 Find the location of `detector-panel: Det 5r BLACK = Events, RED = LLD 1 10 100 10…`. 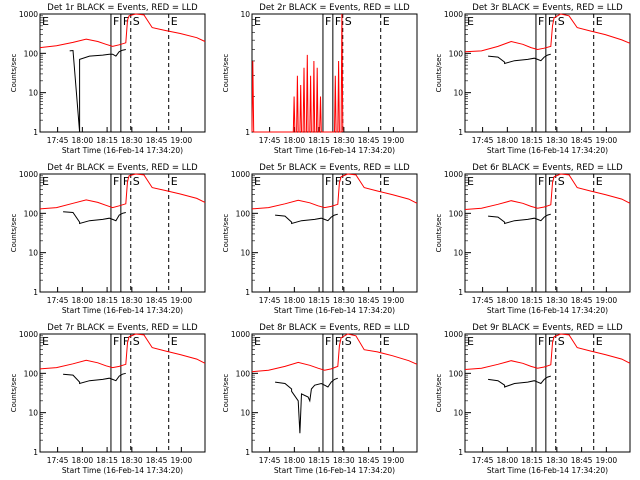

detector-panel: Det 5r BLACK = Events, RED = LLD 1 10 100 10… is located at coordinates (320, 239).